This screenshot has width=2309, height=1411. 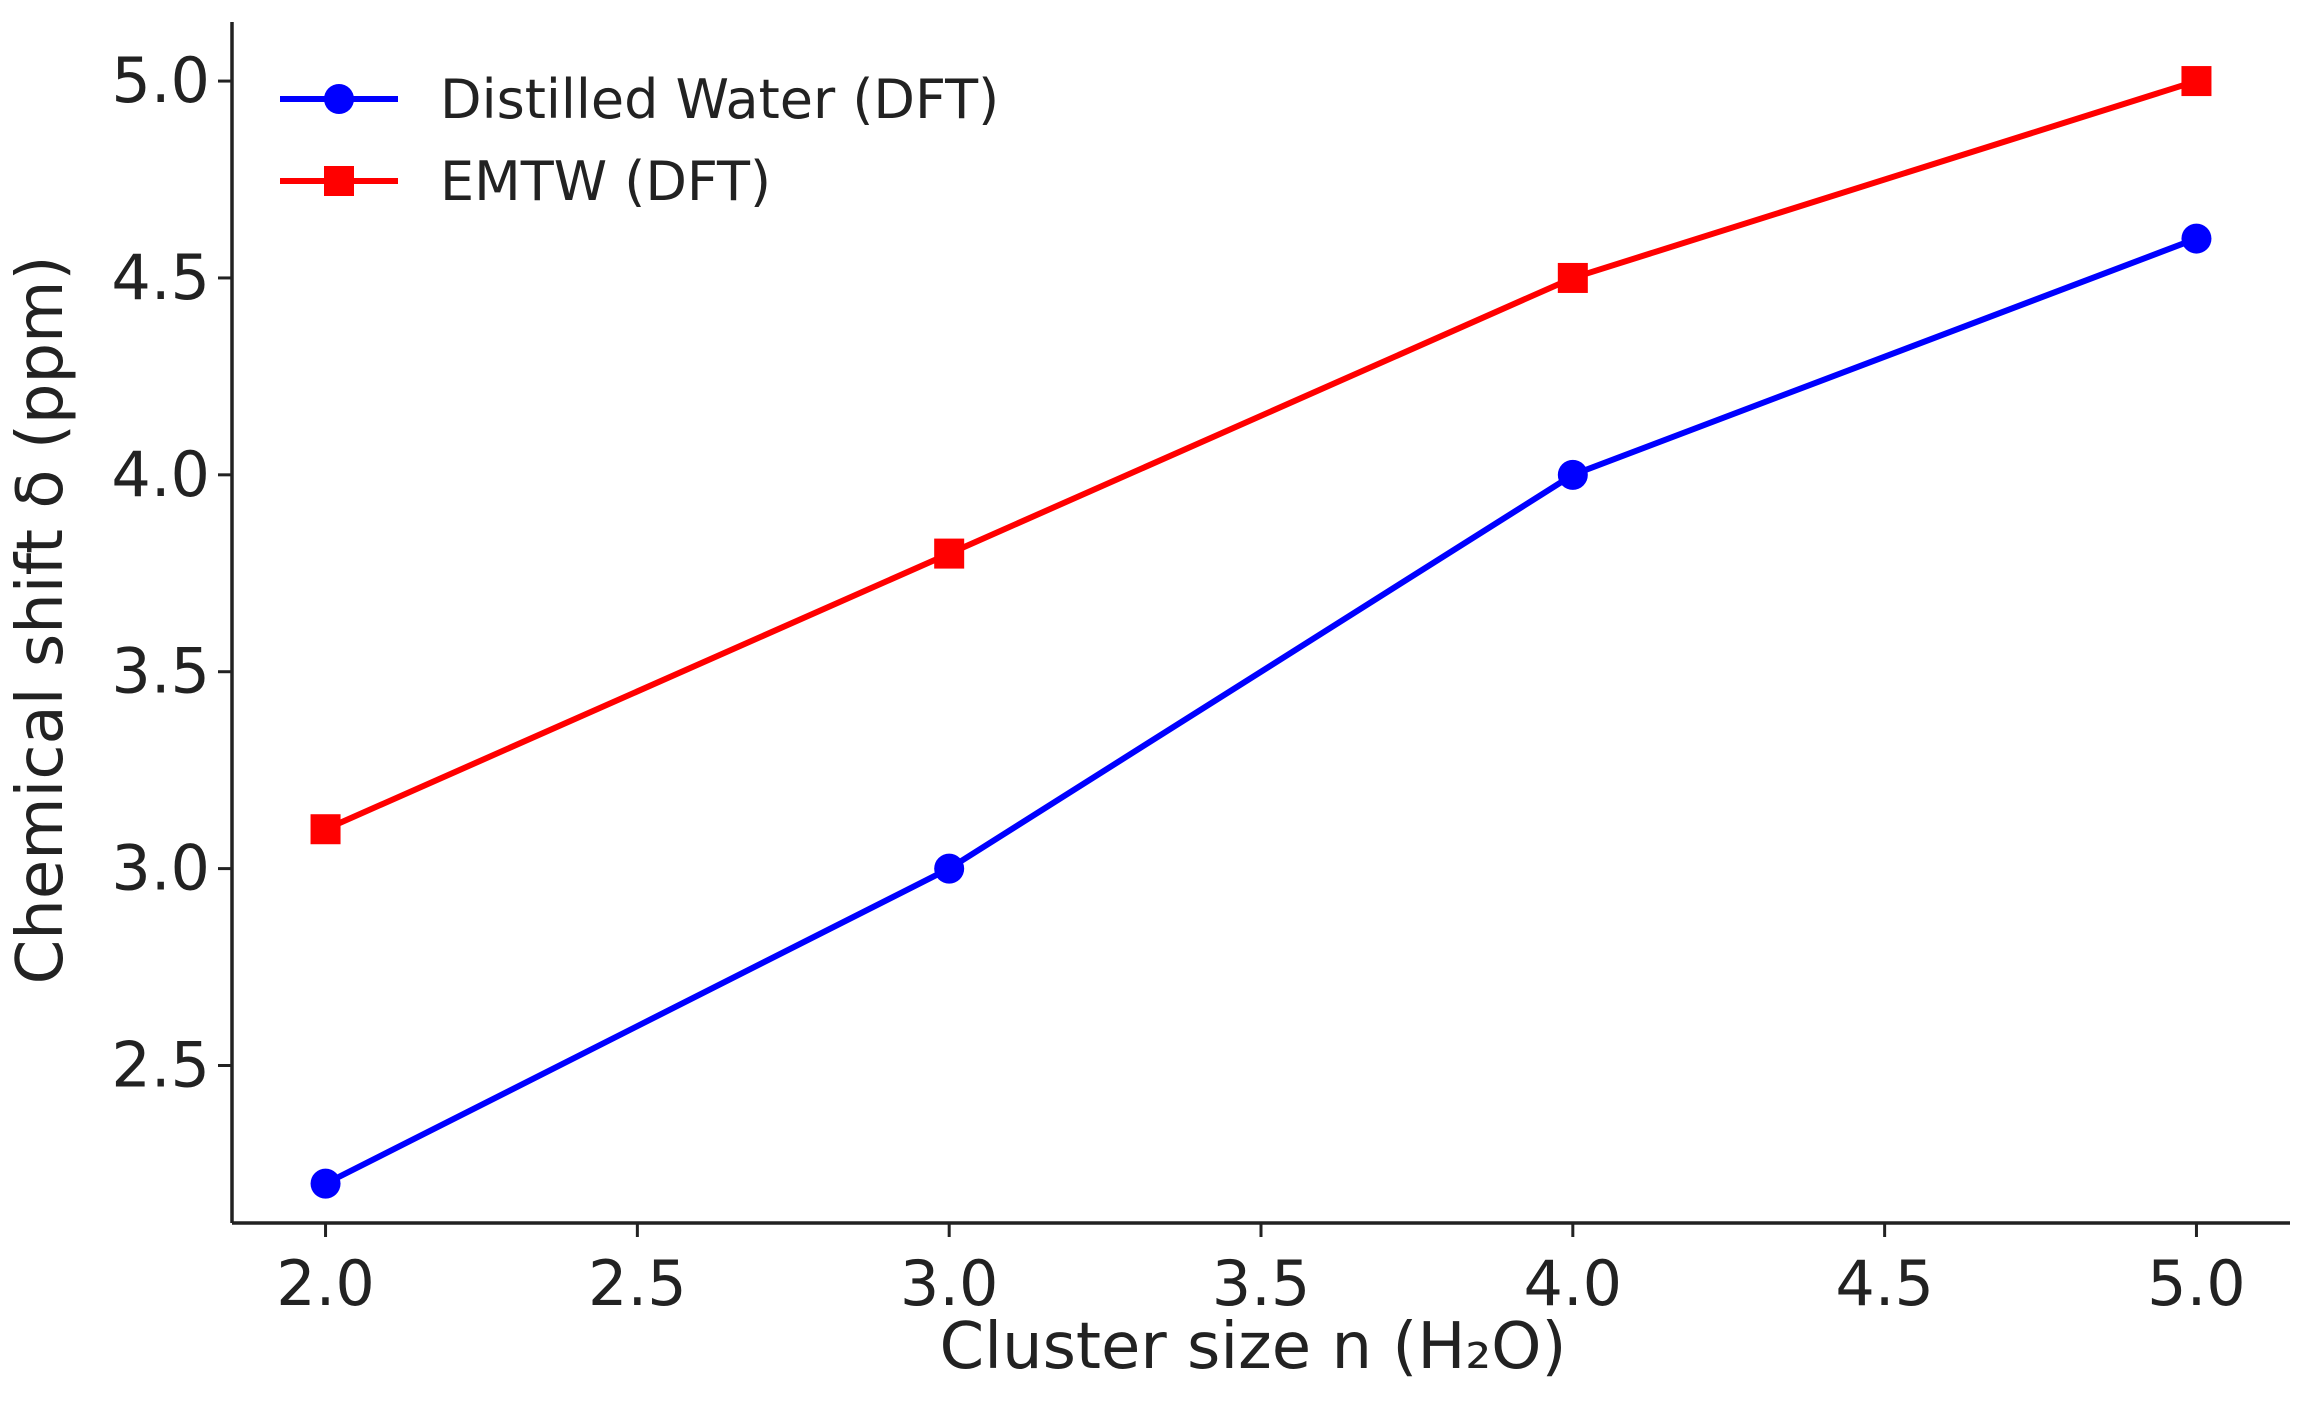 I want to click on x-tick-label: 2.5, so click(x=637, y=1283).